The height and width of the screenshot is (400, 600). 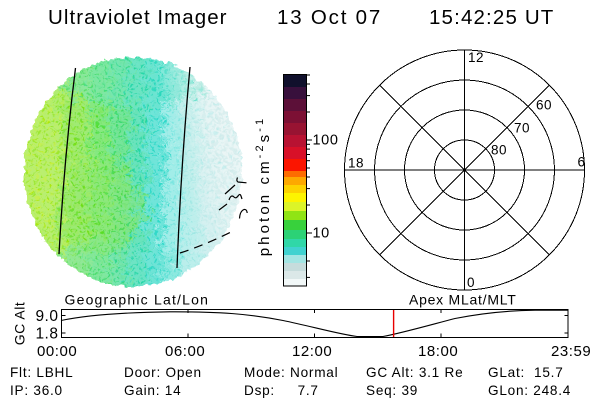 I want to click on svg-text: 00:00, so click(x=57, y=351).